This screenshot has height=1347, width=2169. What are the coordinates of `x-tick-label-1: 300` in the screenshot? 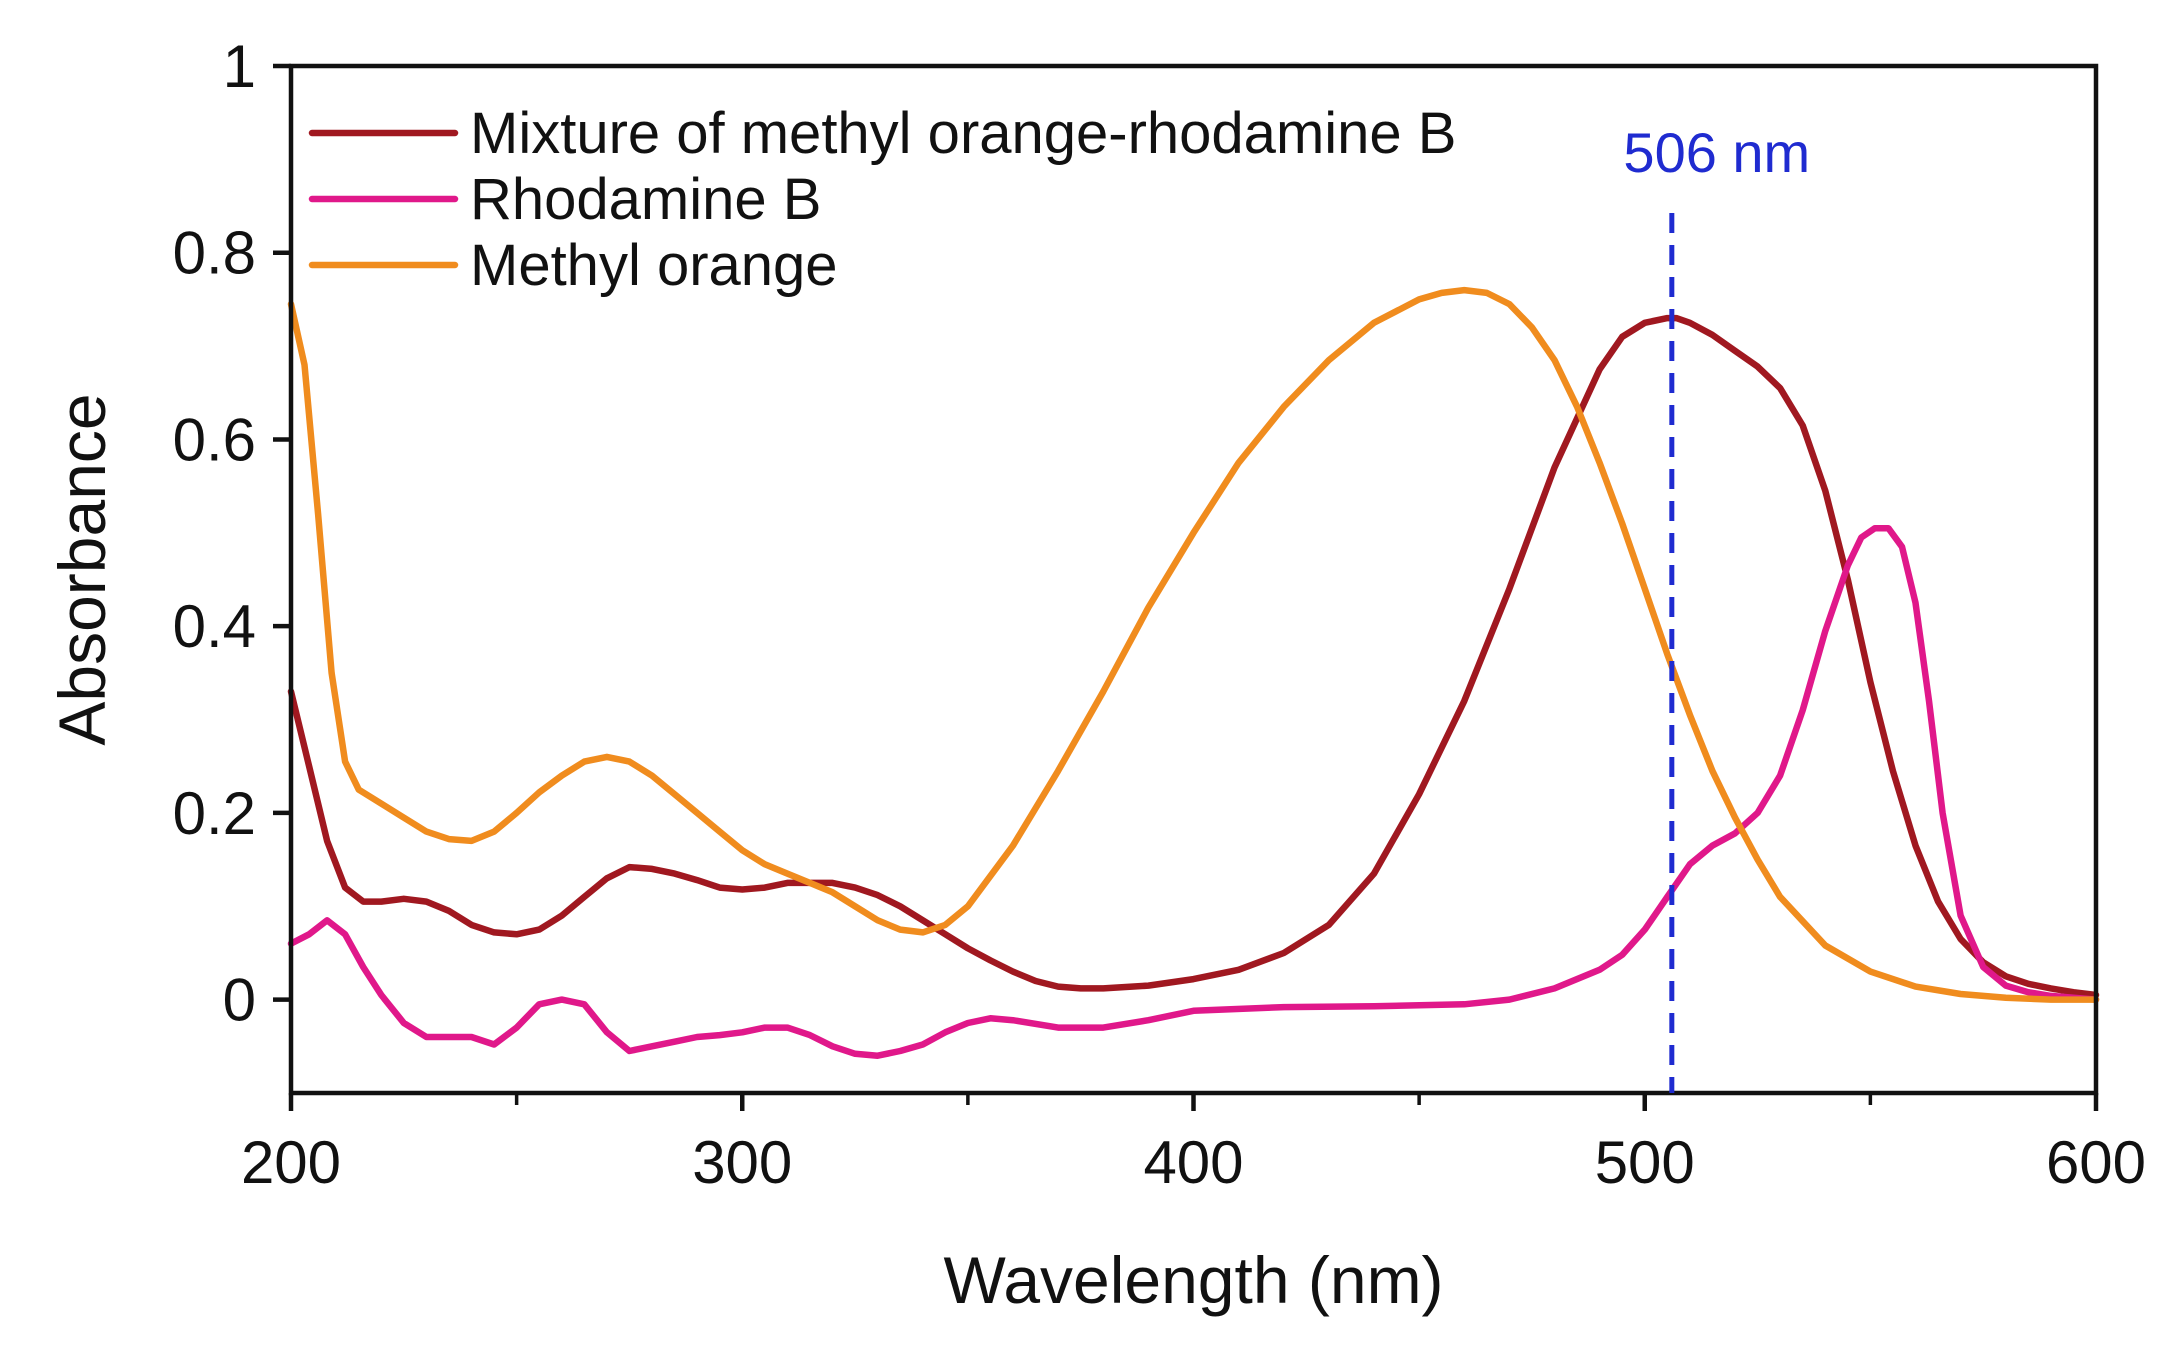 It's located at (742, 1162).